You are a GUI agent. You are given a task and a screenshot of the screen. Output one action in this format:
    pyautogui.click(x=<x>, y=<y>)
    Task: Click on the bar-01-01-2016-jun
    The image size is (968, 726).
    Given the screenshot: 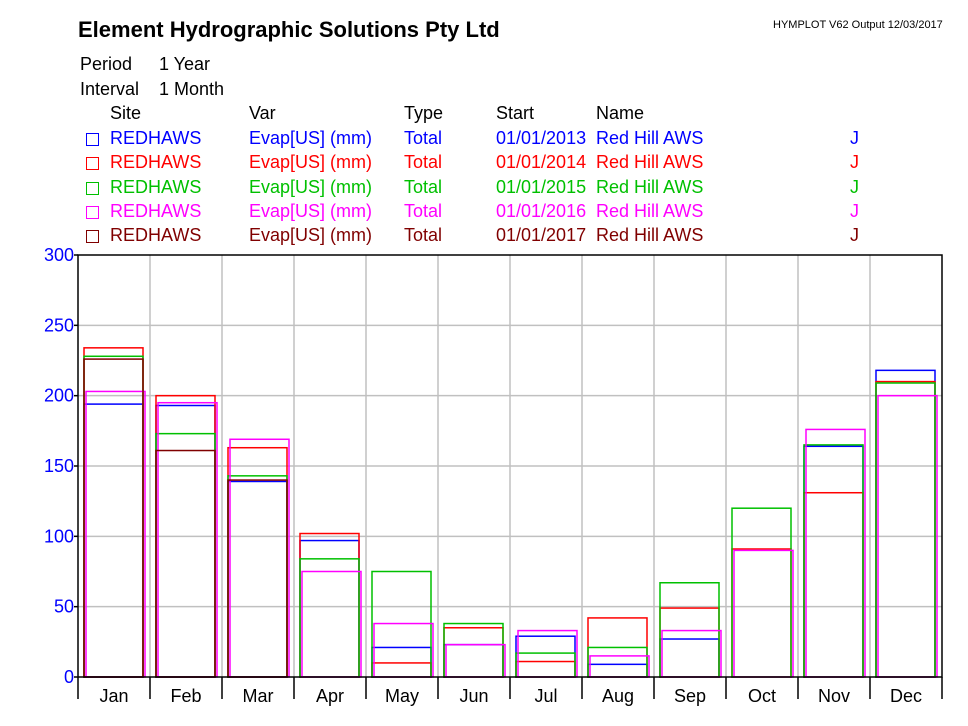 What is the action you would take?
    pyautogui.click(x=475, y=660)
    